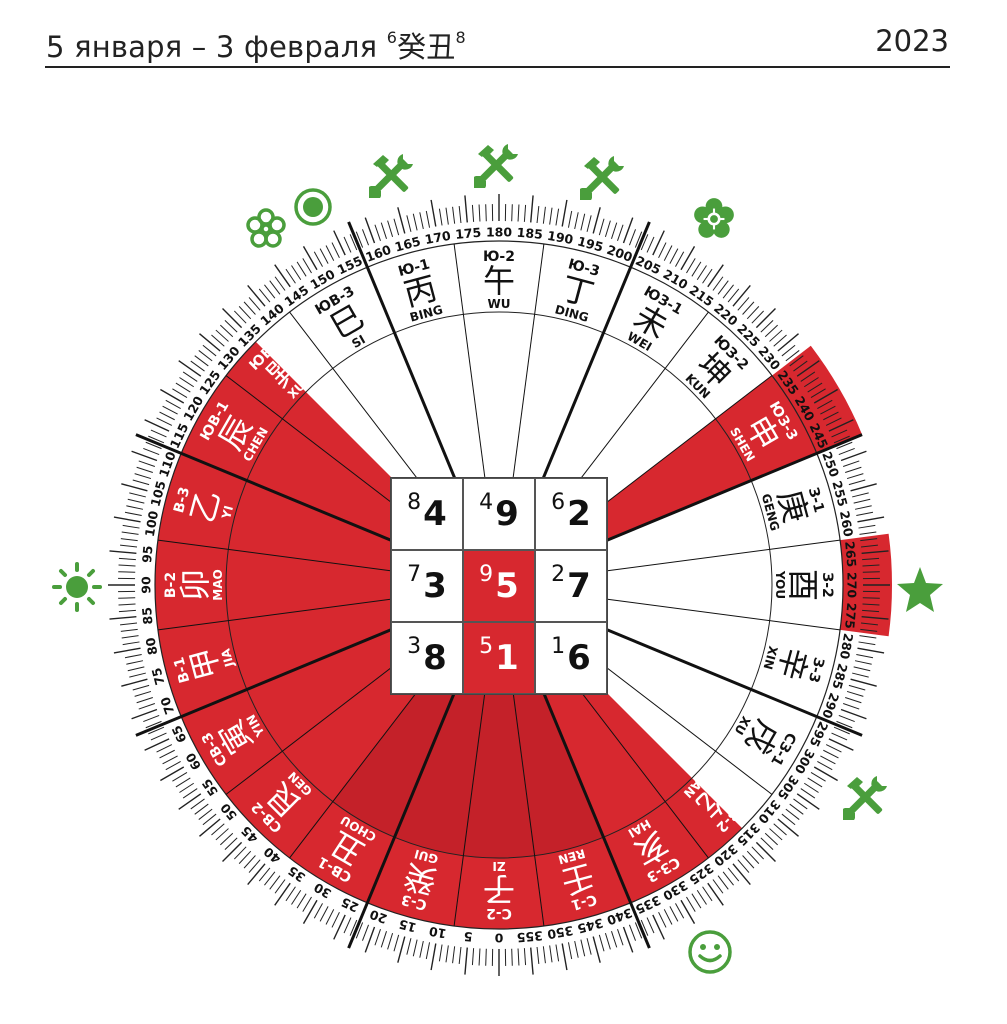 This screenshot has width=1007, height=1024. I want to click on degree-label: 165, so click(407, 243).